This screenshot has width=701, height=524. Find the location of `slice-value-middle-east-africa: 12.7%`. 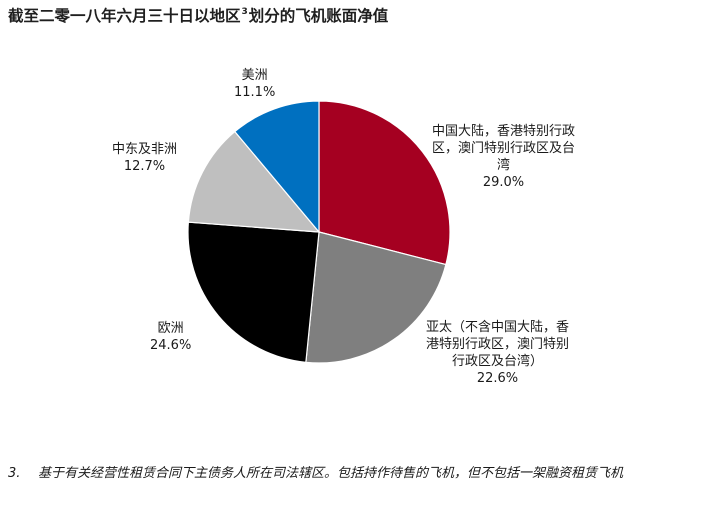

slice-value-middle-east-africa: 12.7% is located at coordinates (144, 166).